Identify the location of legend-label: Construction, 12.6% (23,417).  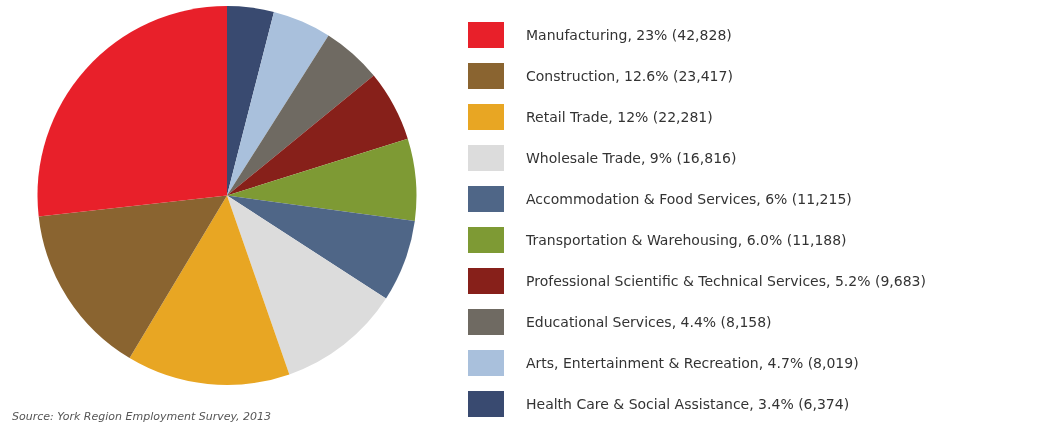
(629, 75).